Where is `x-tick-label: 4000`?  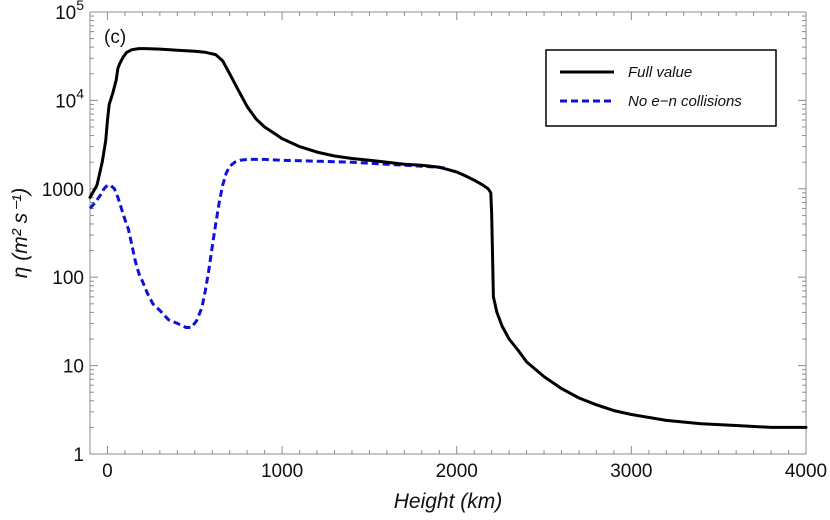
x-tick-label: 4000 is located at coordinates (806, 471).